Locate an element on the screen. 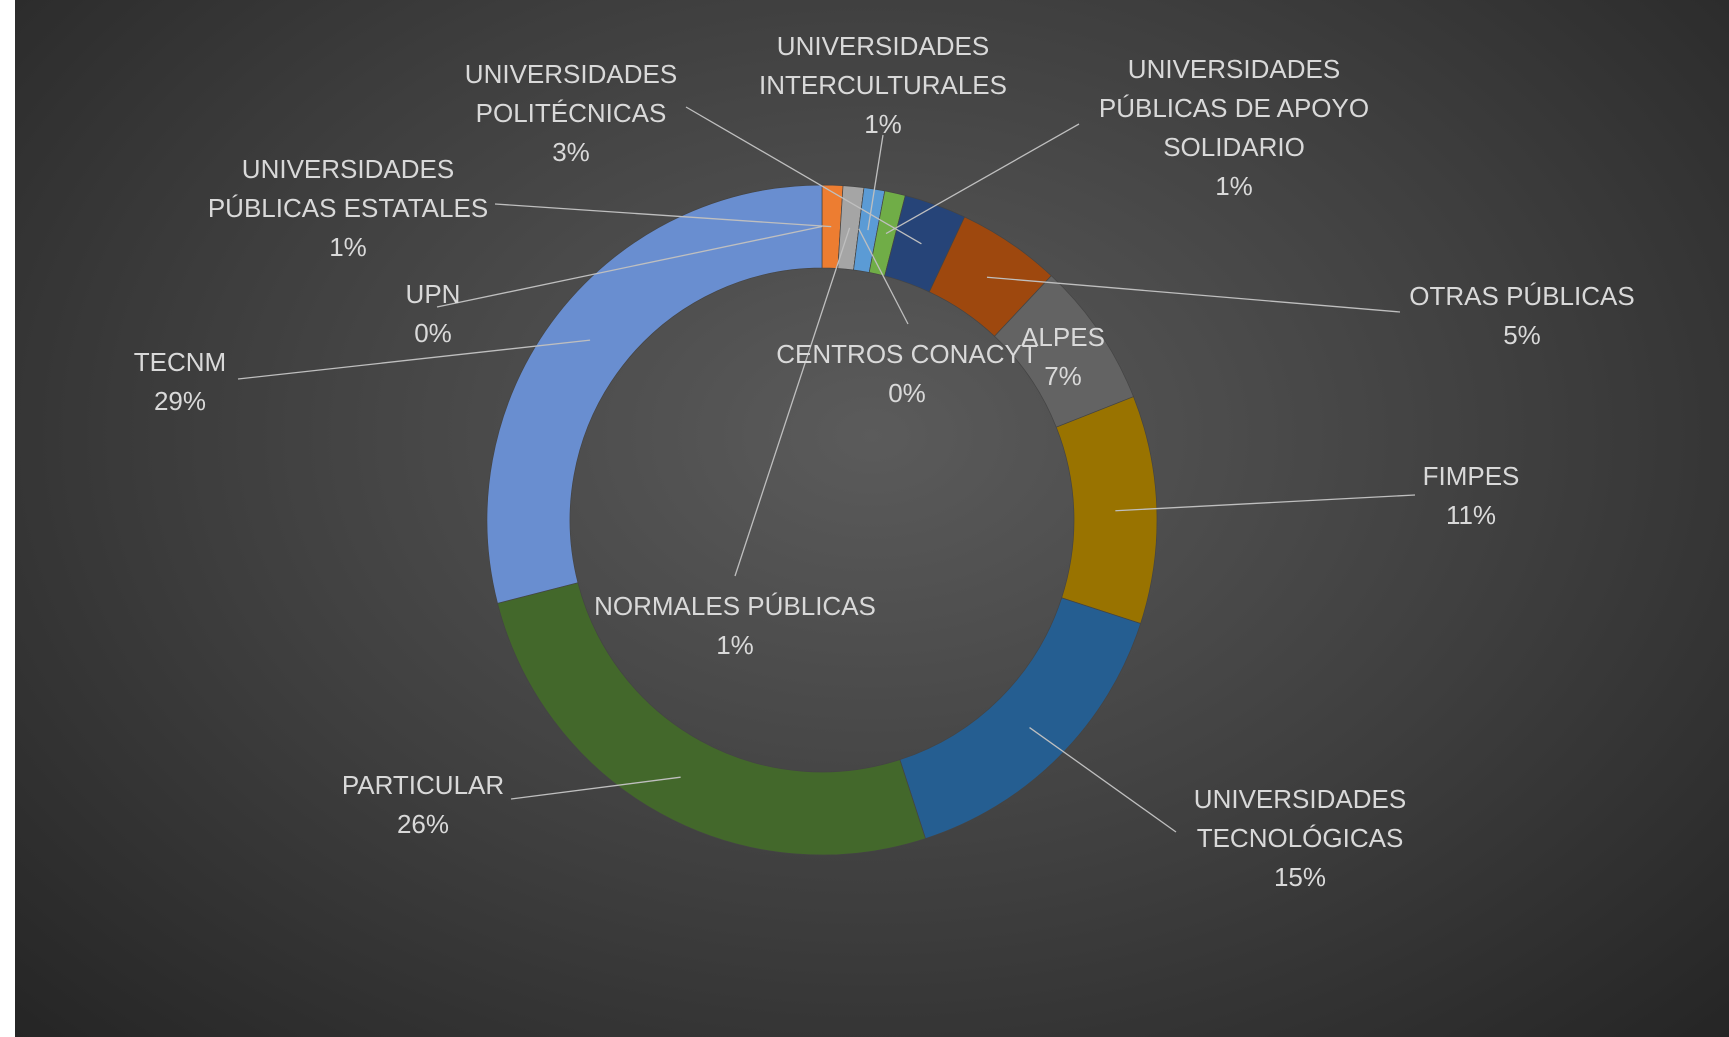 This screenshot has width=1729, height=1037. data-label: PARTICULAR 26% is located at coordinates (423, 805).